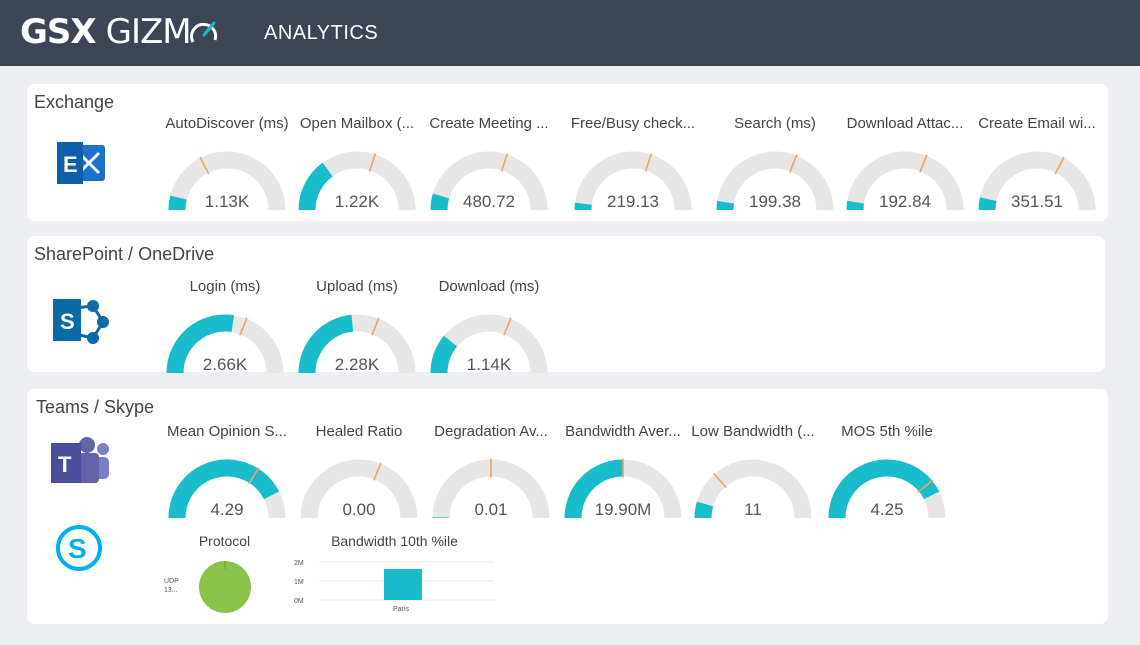 This screenshot has width=1140, height=645. I want to click on gauge-value: 480.72, so click(489, 201).